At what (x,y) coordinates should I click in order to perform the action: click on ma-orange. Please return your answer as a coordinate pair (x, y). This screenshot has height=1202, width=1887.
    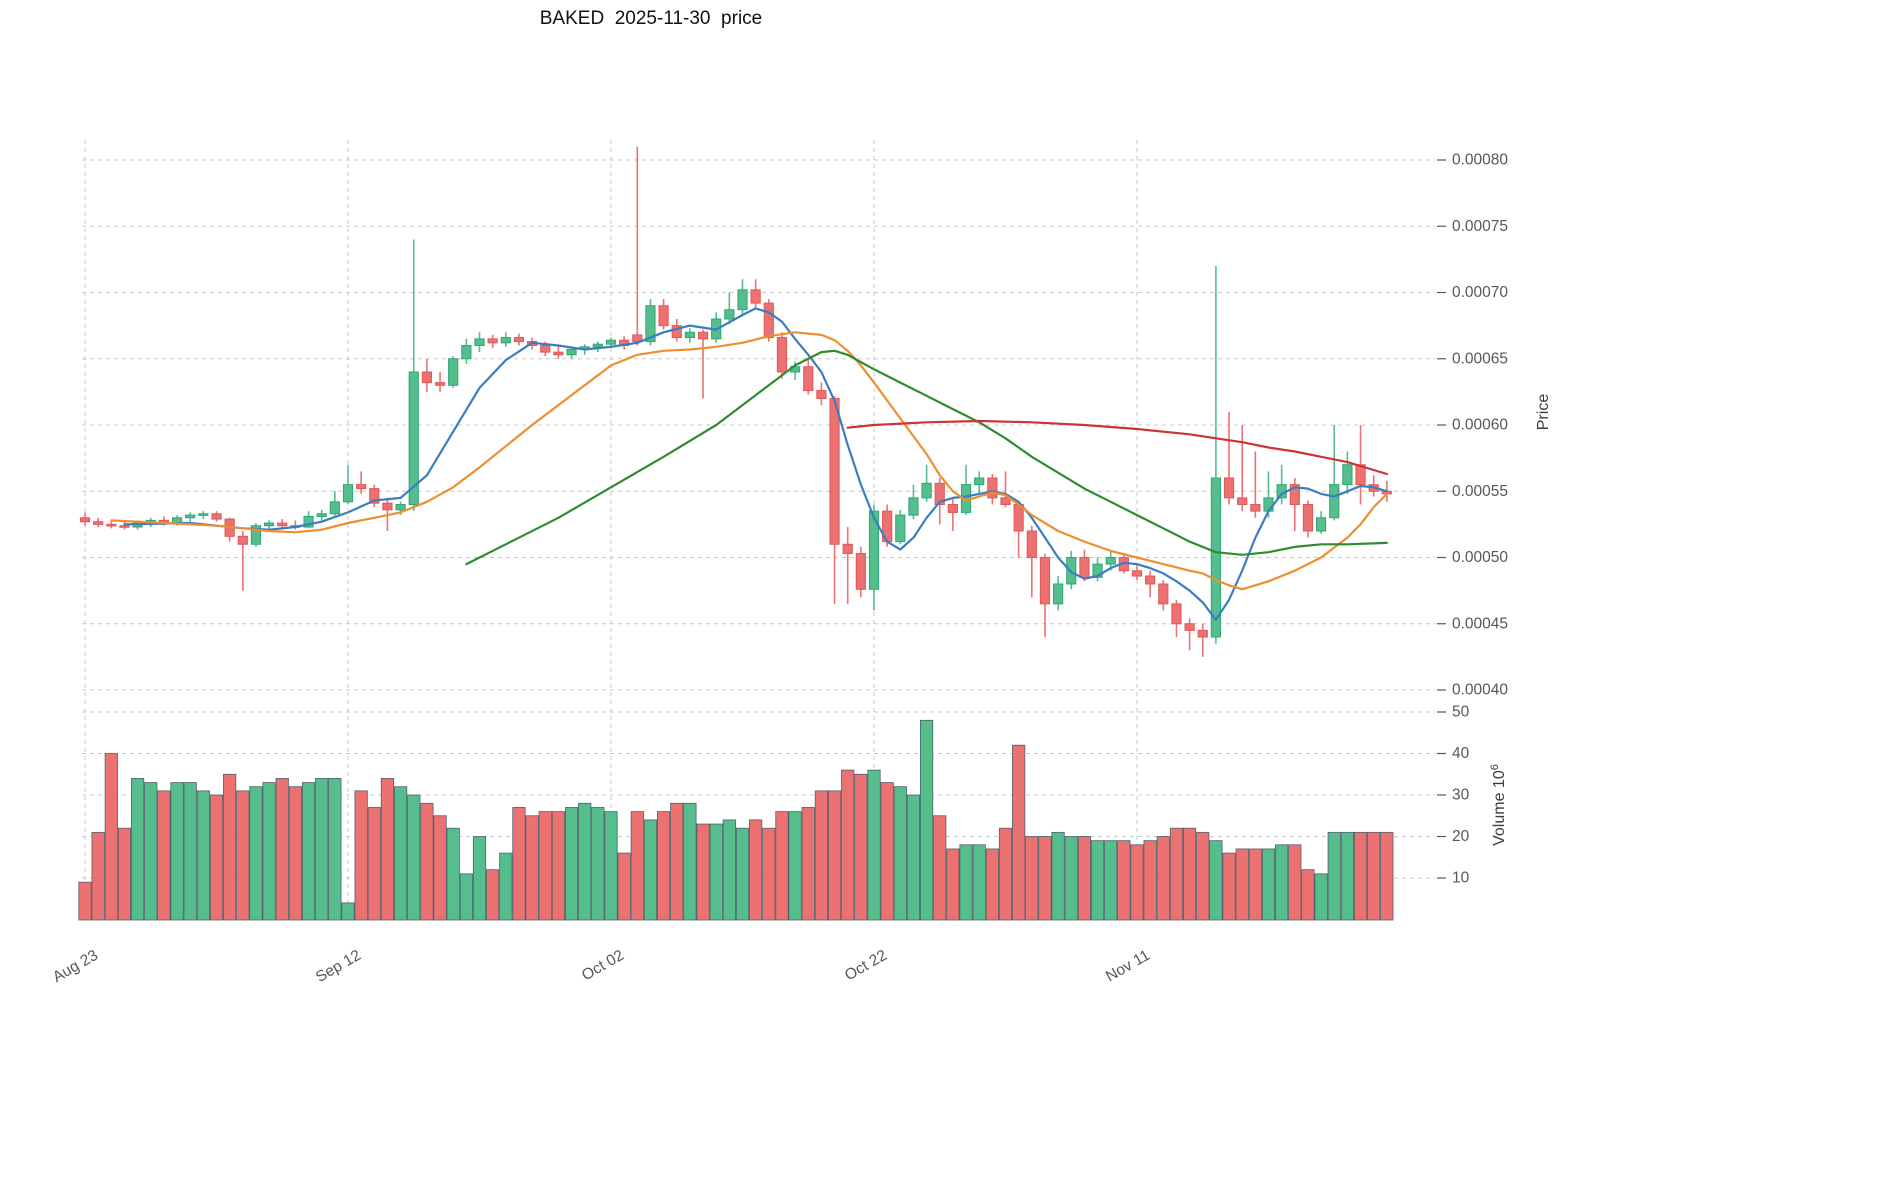
    Looking at the image, I should click on (749, 461).